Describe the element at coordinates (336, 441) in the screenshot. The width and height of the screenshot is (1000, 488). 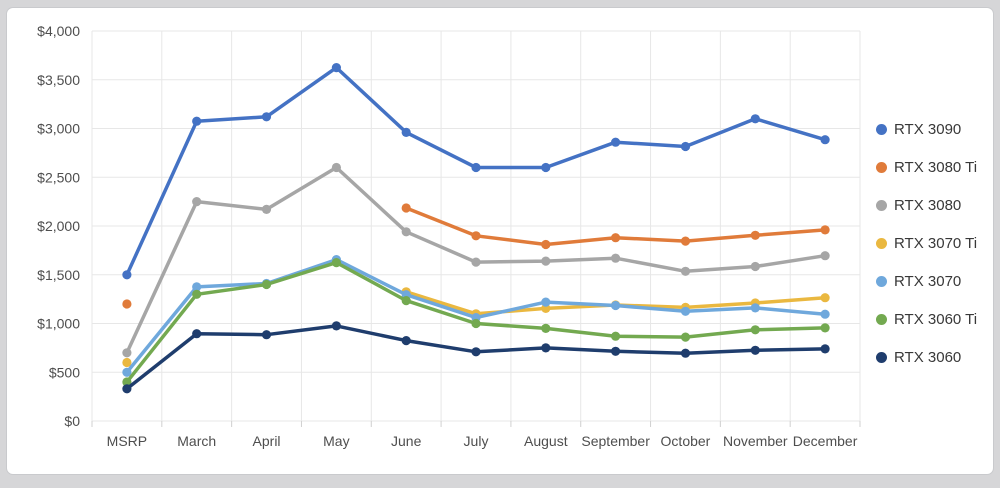
I see `x-axis-label-may: May` at that location.